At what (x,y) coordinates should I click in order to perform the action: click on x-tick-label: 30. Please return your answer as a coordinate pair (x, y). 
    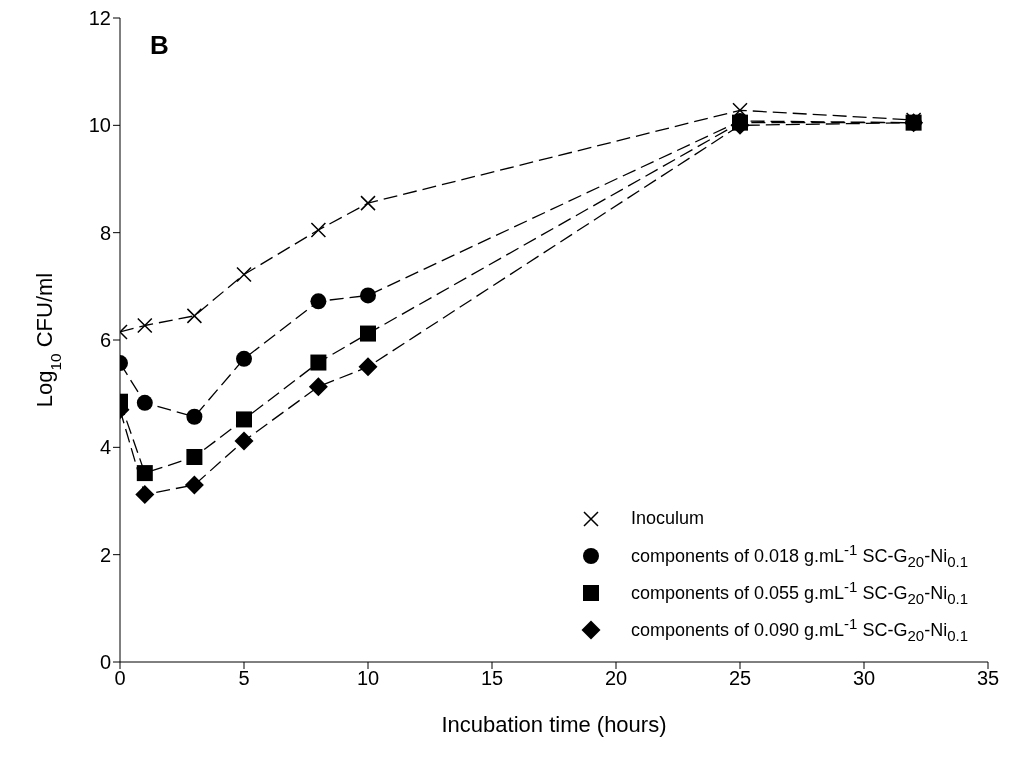
    Looking at the image, I should click on (864, 678).